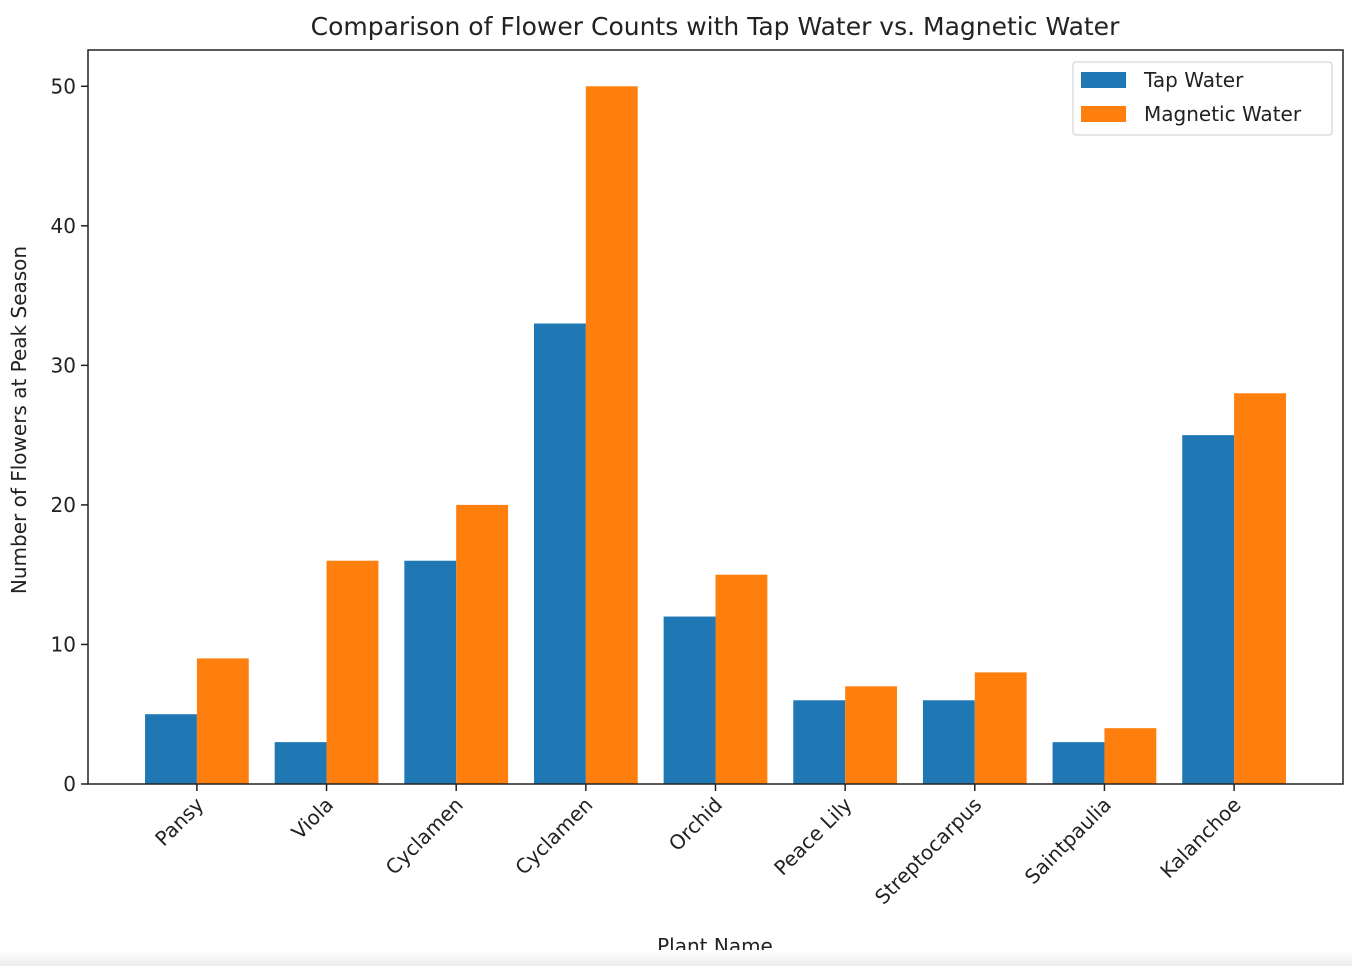  Describe the element at coordinates (63, 226) in the screenshot. I see `y-tick-label: 40` at that location.